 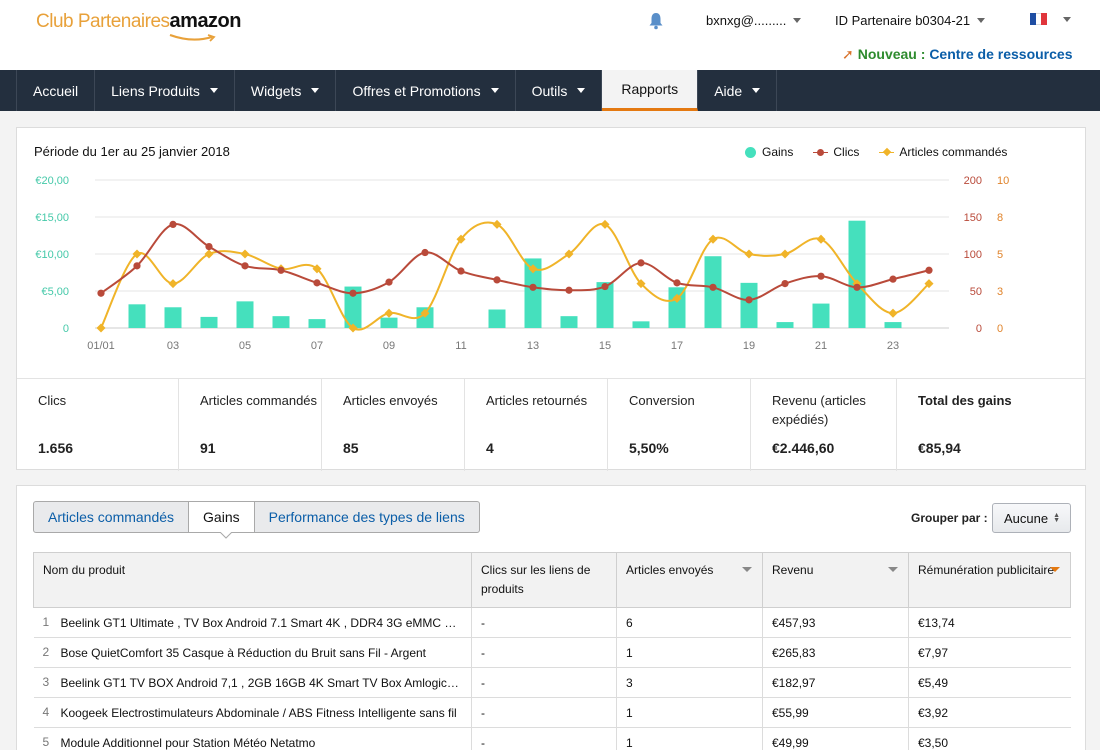 I want to click on tab-performance-liens: Performance des types de liens, so click(x=366, y=517).